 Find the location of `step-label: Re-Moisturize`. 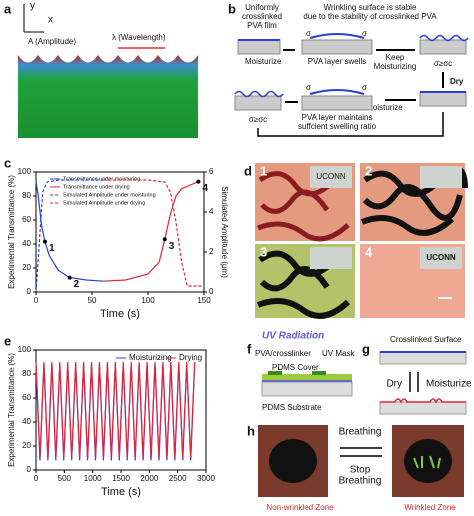

step-label: Re-Moisturize is located at coordinates (378, 107).